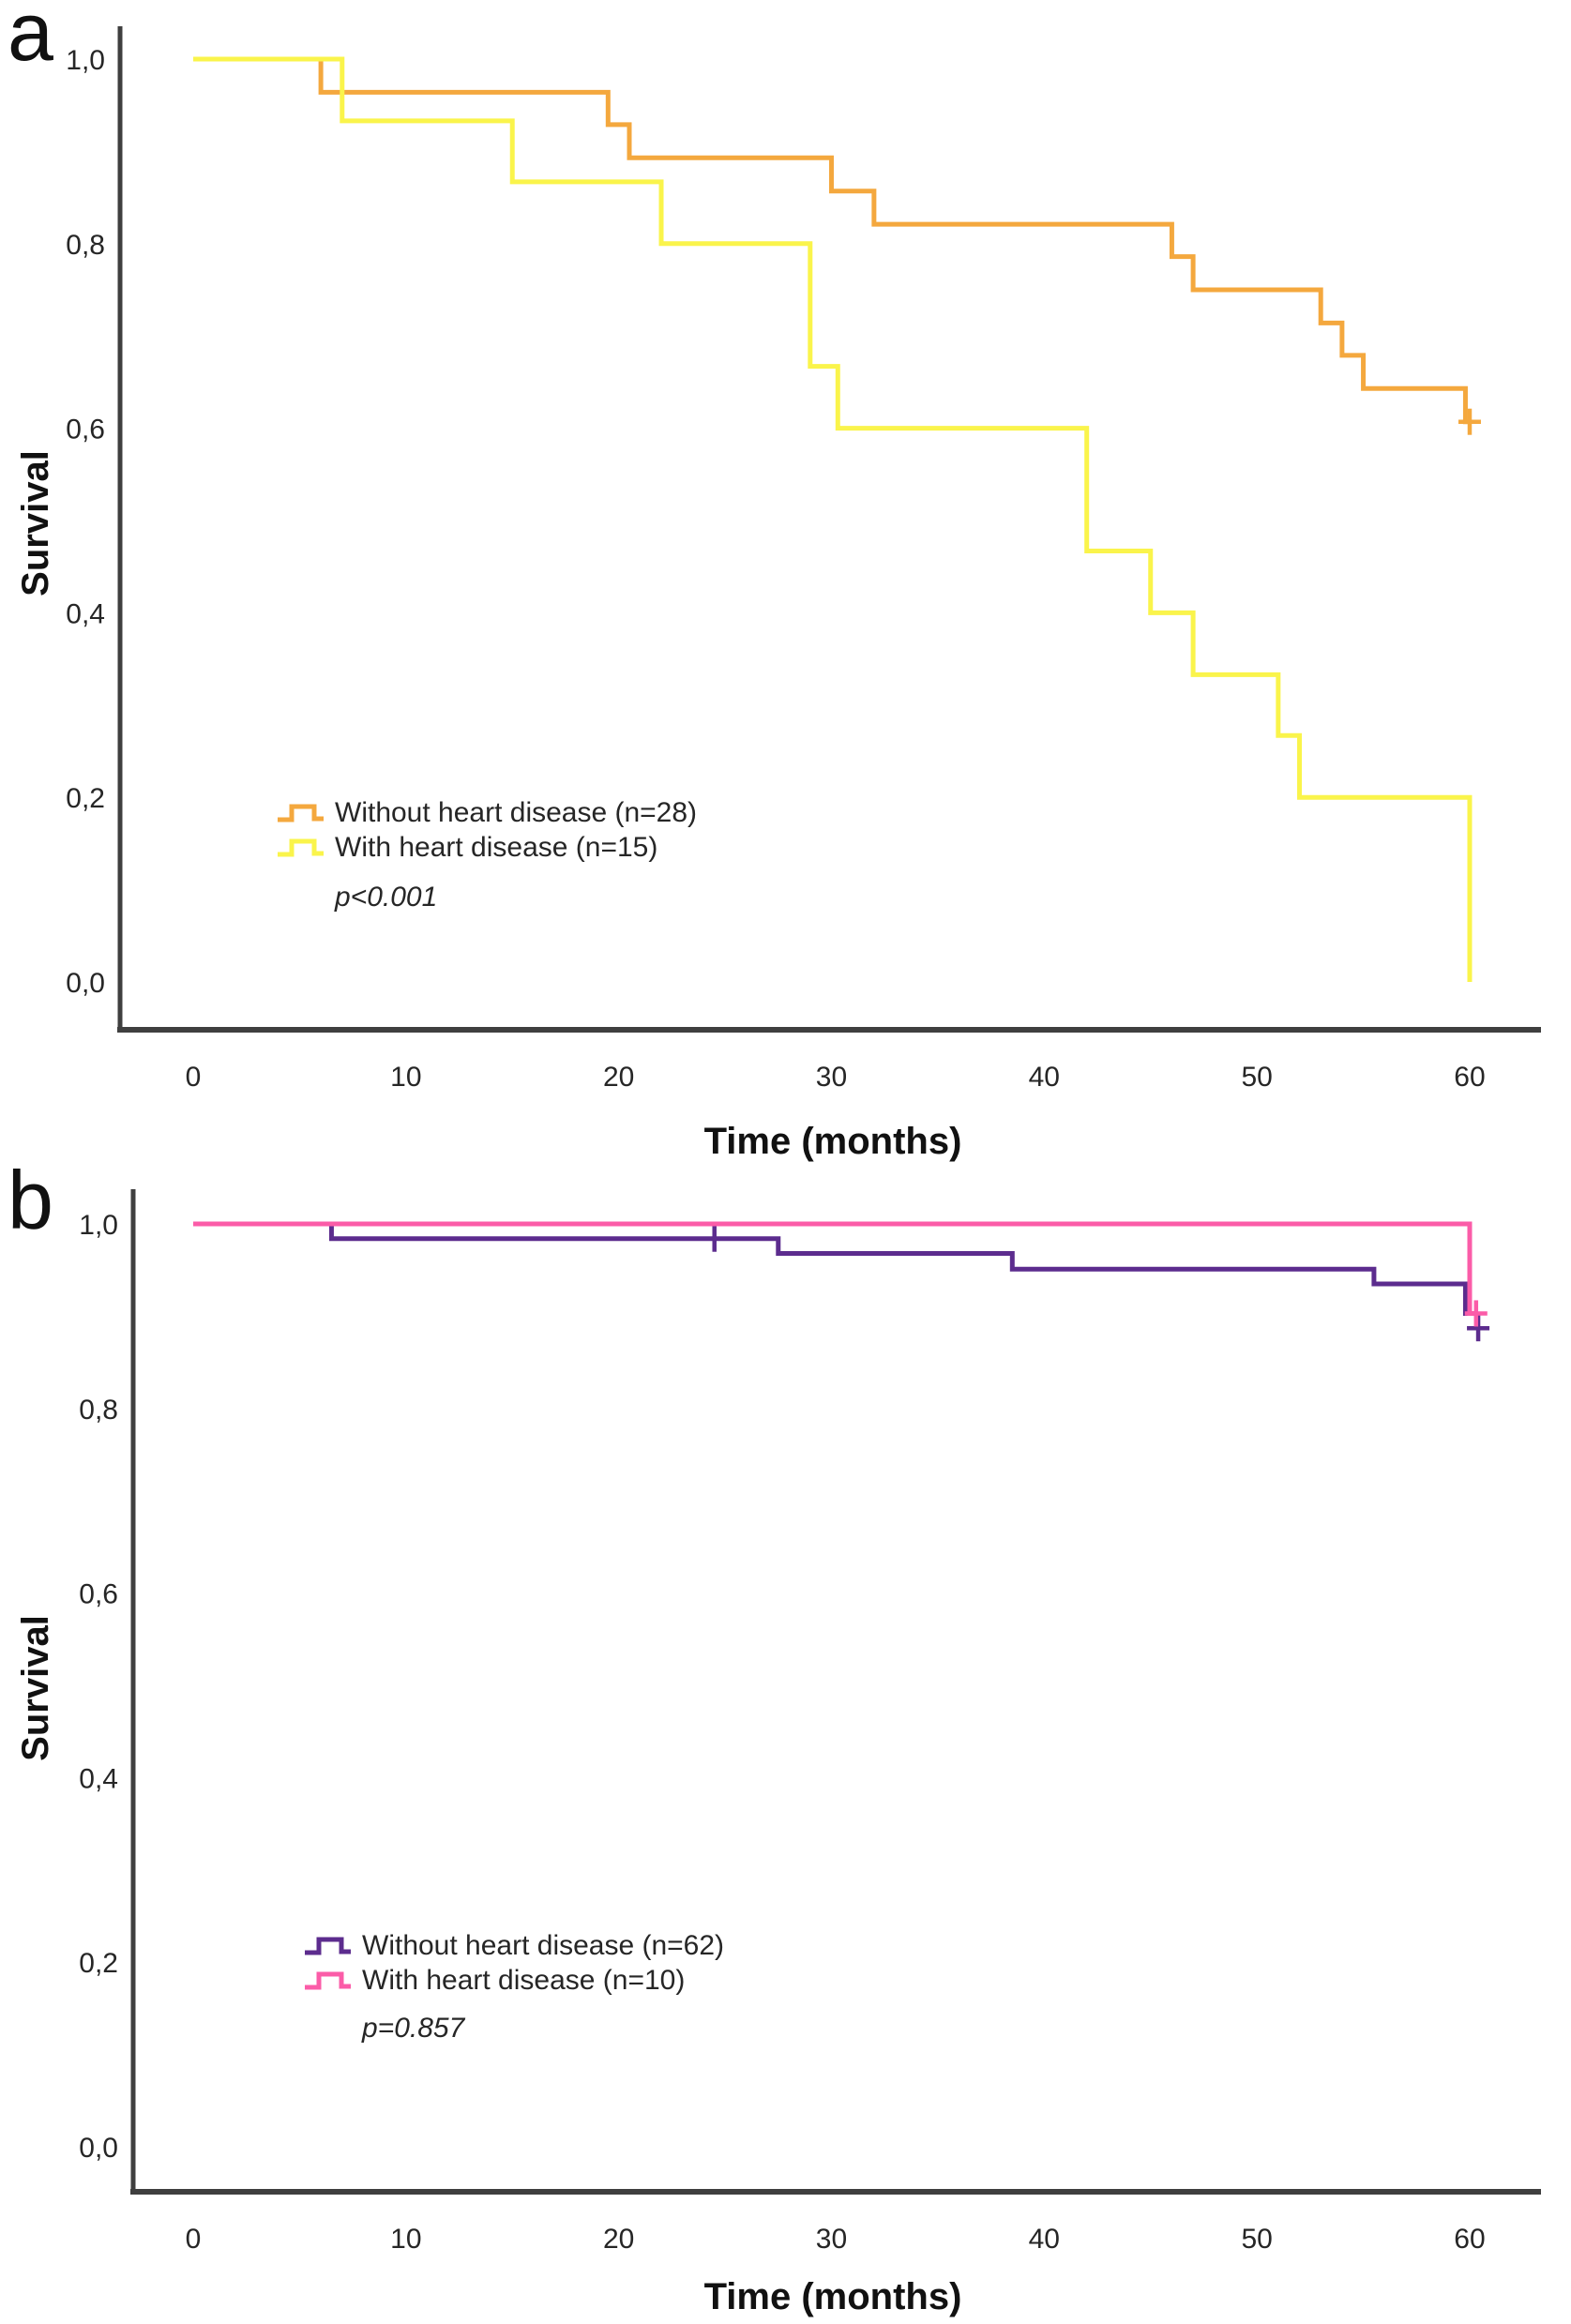 Image resolution: width=1571 pixels, height=2324 pixels. What do you see at coordinates (524, 1980) in the screenshot?
I see `legend-label: With heart disease (n=10)` at bounding box center [524, 1980].